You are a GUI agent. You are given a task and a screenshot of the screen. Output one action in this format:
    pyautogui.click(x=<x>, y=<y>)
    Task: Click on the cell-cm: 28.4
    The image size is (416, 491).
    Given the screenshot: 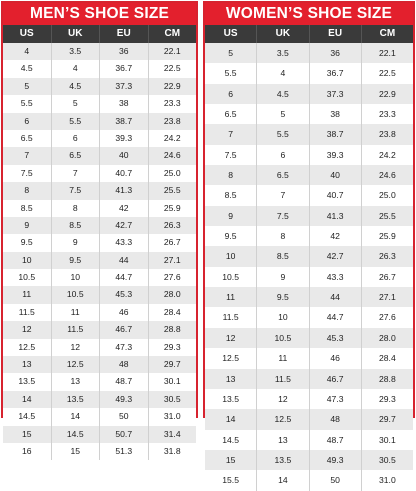 What is the action you would take?
    pyautogui.click(x=172, y=311)
    